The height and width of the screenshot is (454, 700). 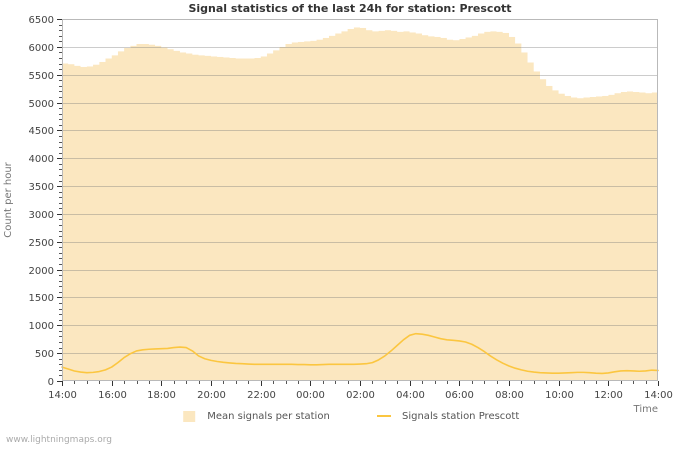 What do you see at coordinates (41, 20) in the screenshot?
I see `ytick-label-6500: 6500` at bounding box center [41, 20].